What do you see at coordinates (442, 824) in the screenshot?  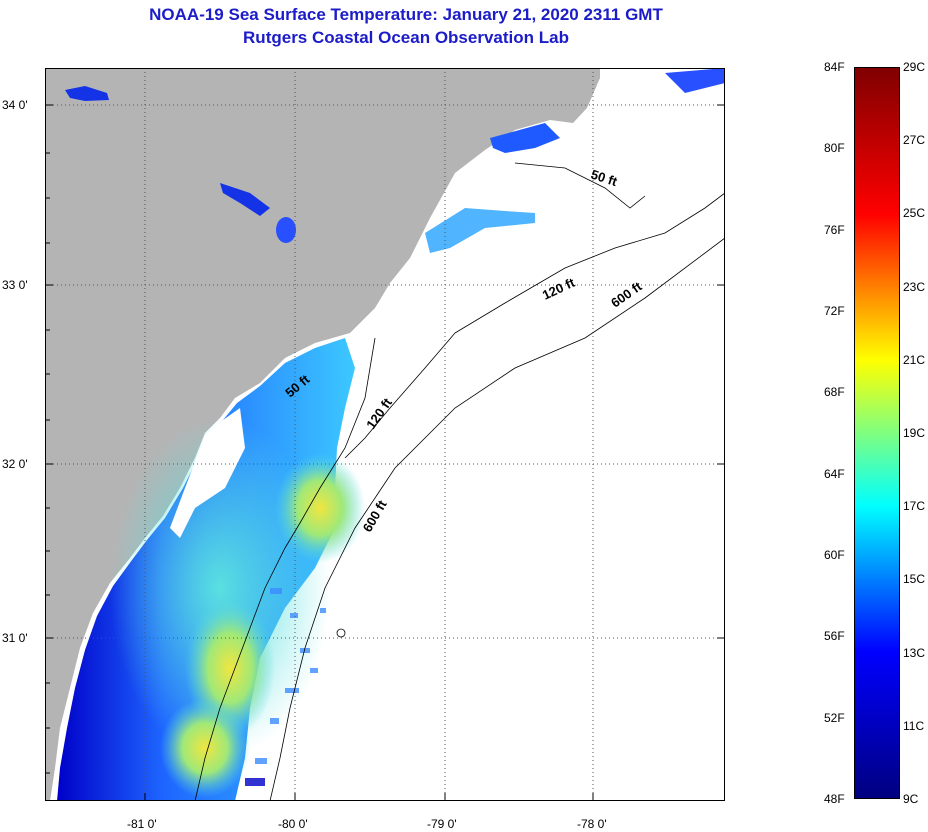 I see `lon-label: -79 0'` at bounding box center [442, 824].